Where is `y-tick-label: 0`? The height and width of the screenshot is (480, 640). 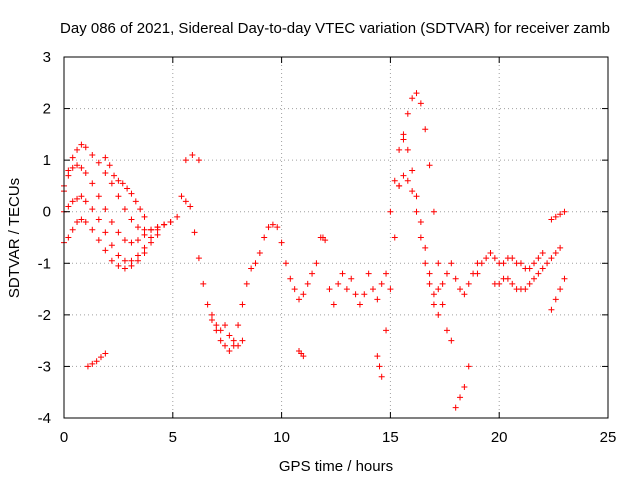
y-tick-label: 0 is located at coordinates (47, 212).